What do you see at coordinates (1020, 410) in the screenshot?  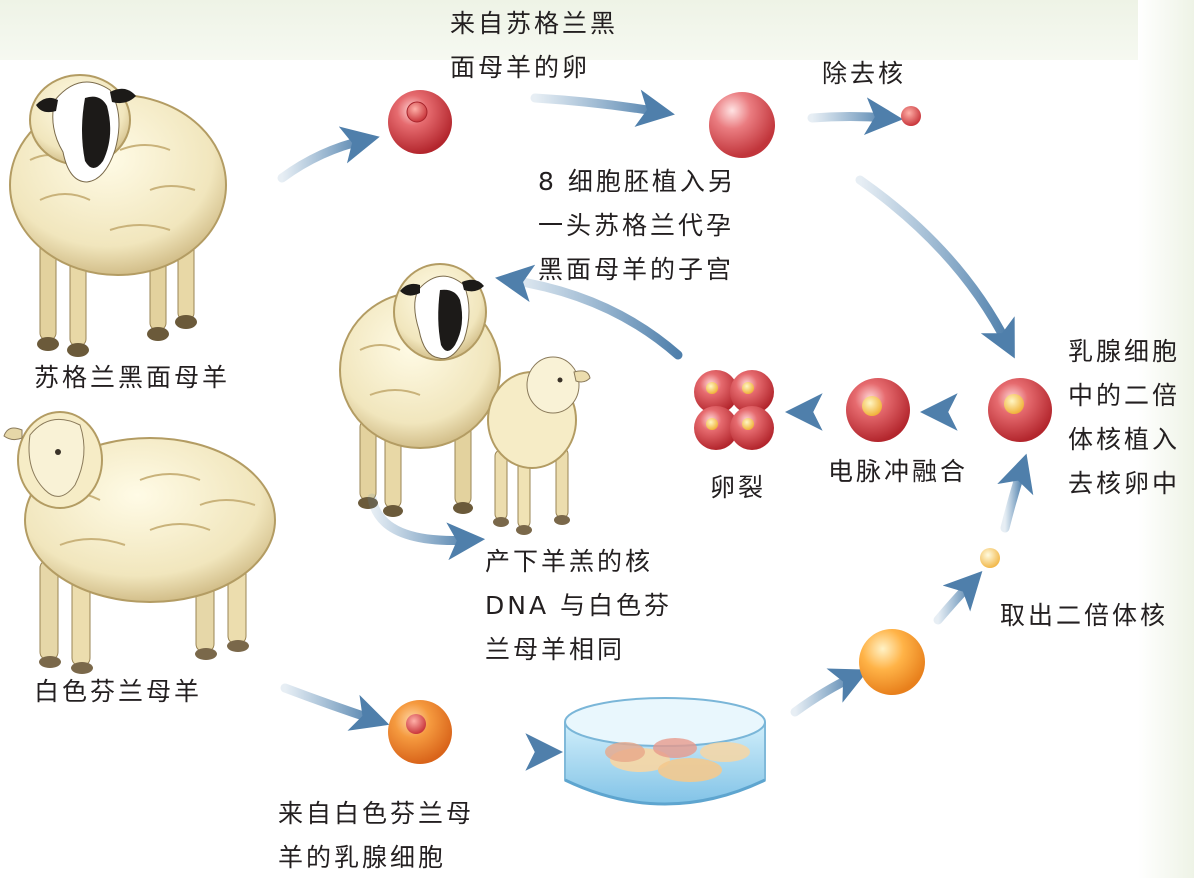 I see `fused-egg-cell` at bounding box center [1020, 410].